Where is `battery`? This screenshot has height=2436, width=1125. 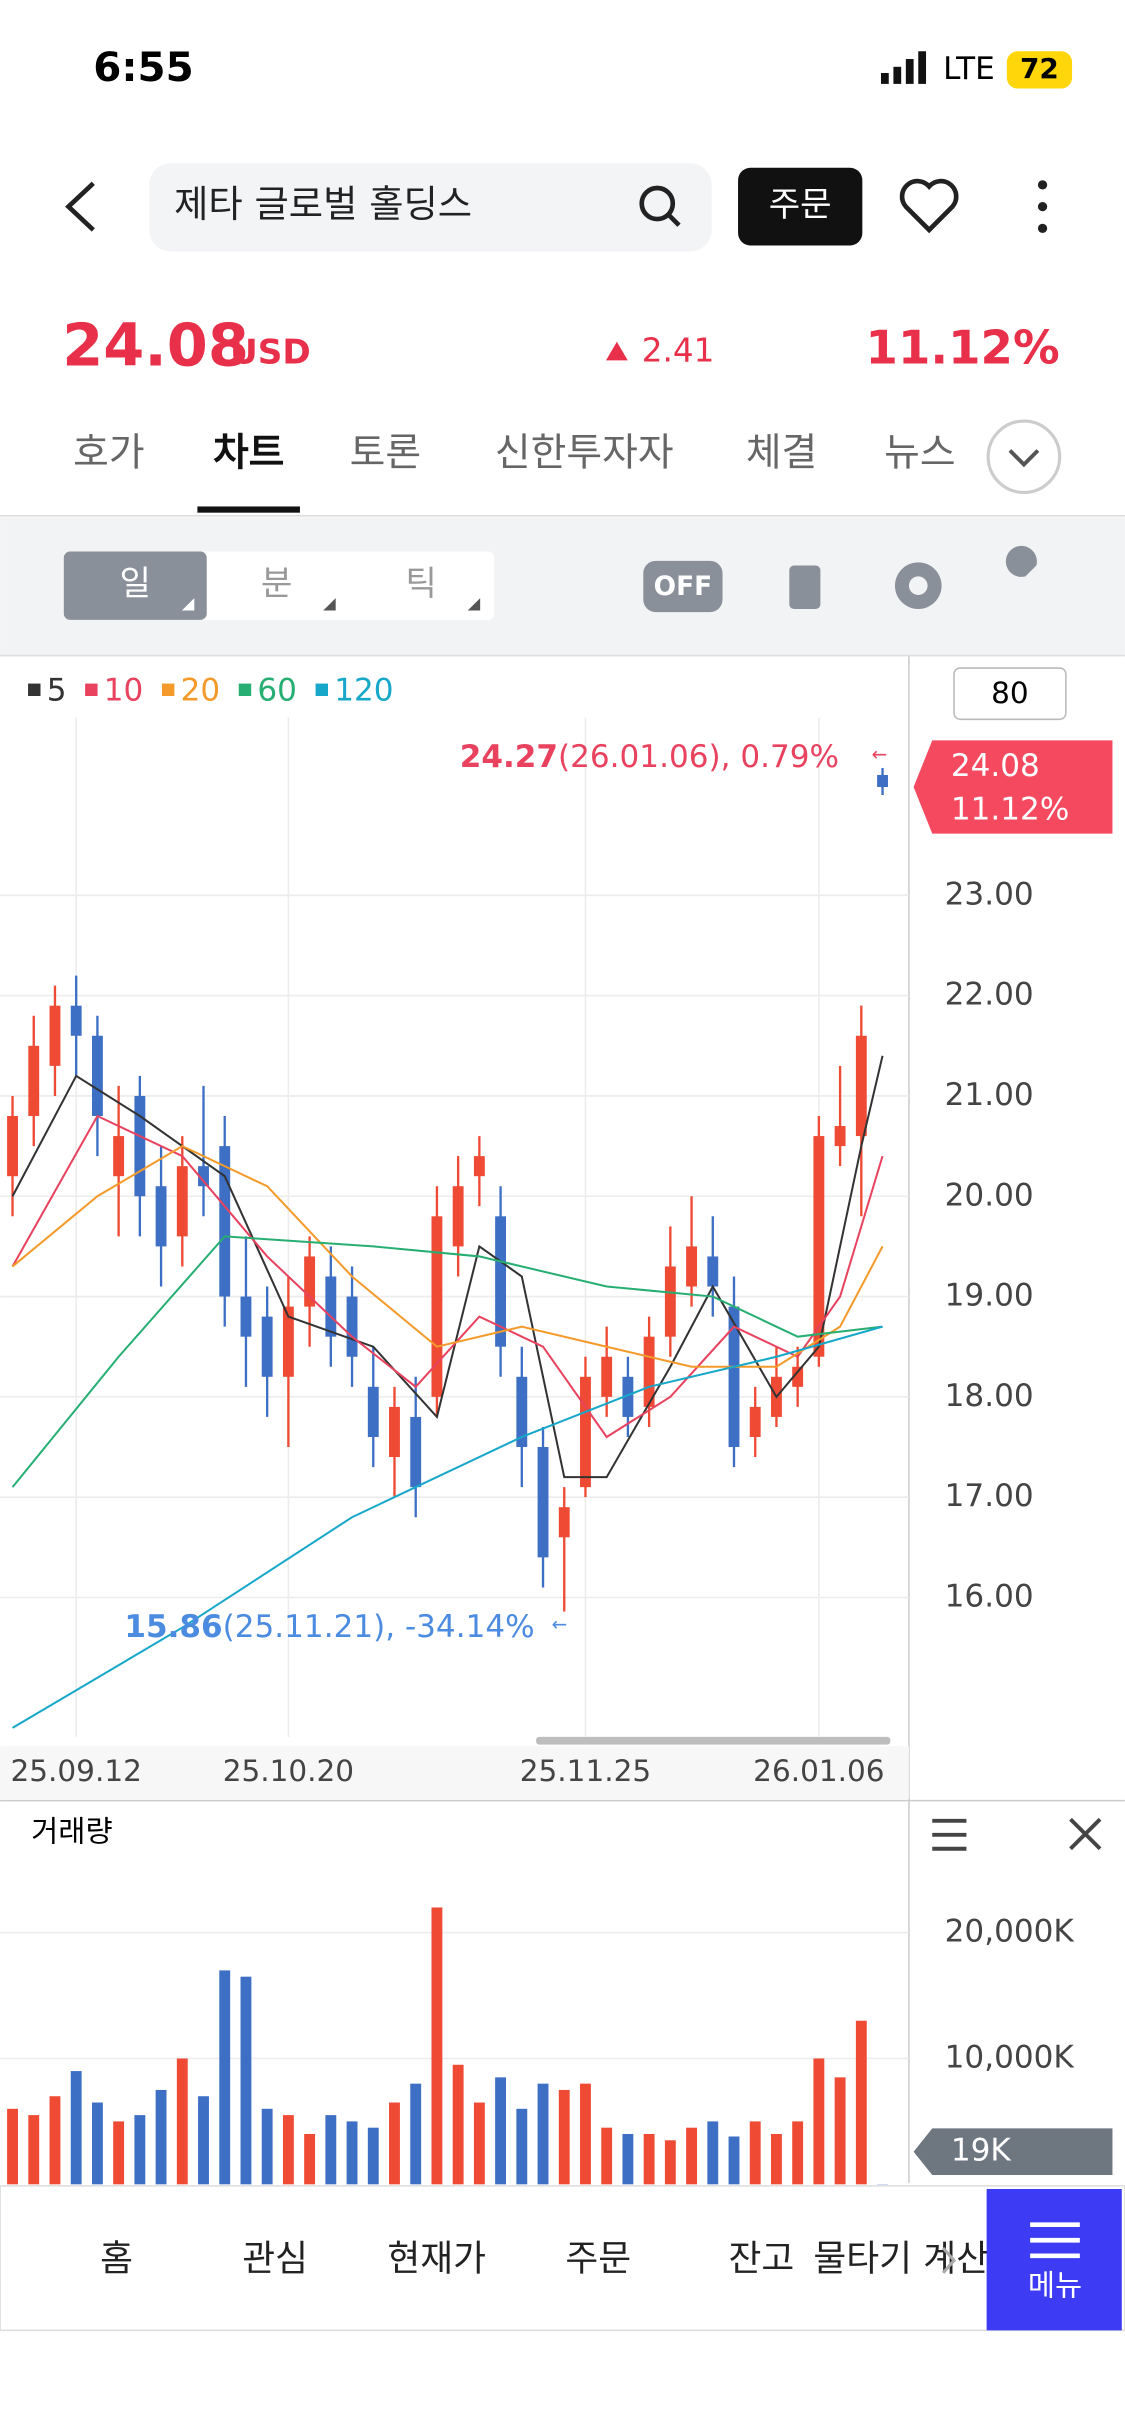
battery is located at coordinates (1039, 70).